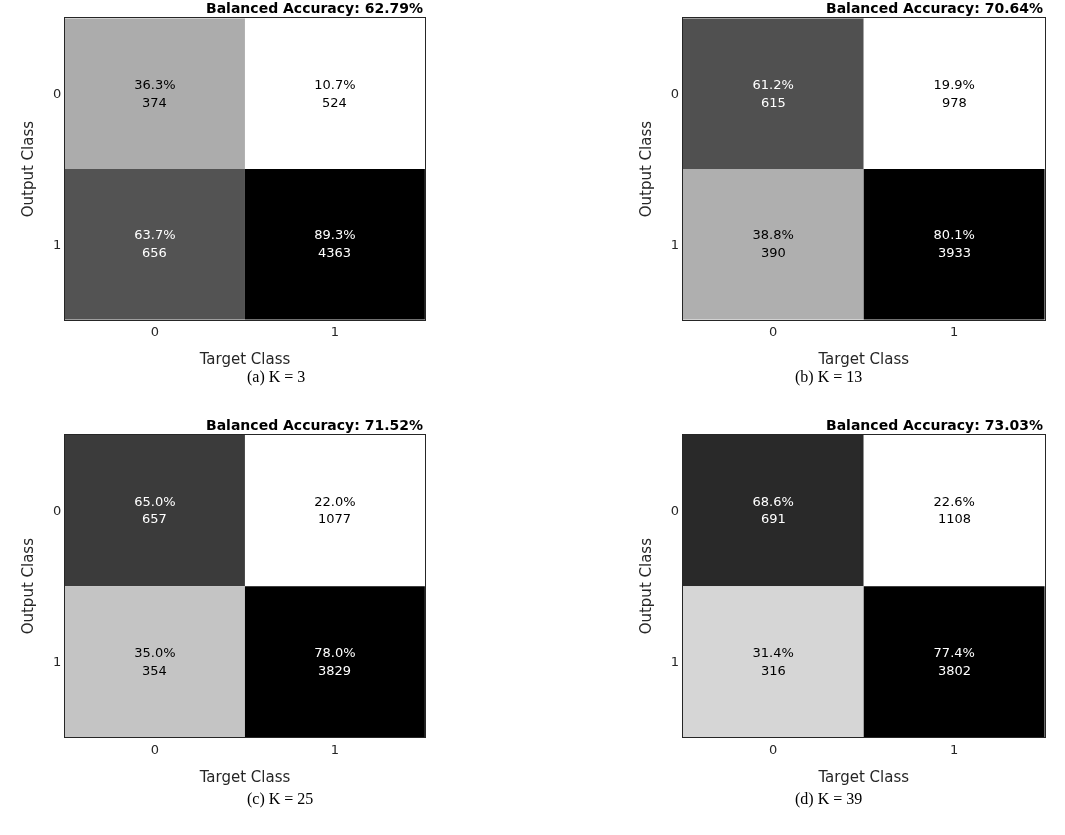 The image size is (1065, 835). What do you see at coordinates (154, 670) in the screenshot?
I see `annotation: 354` at bounding box center [154, 670].